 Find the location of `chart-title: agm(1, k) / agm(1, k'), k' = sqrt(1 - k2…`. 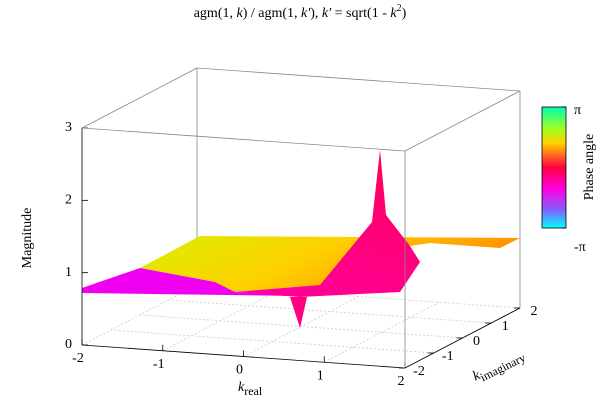

chart-title: agm(1, k) / agm(1, k'), k' = sqrt(1 - k2… is located at coordinates (300, 12).